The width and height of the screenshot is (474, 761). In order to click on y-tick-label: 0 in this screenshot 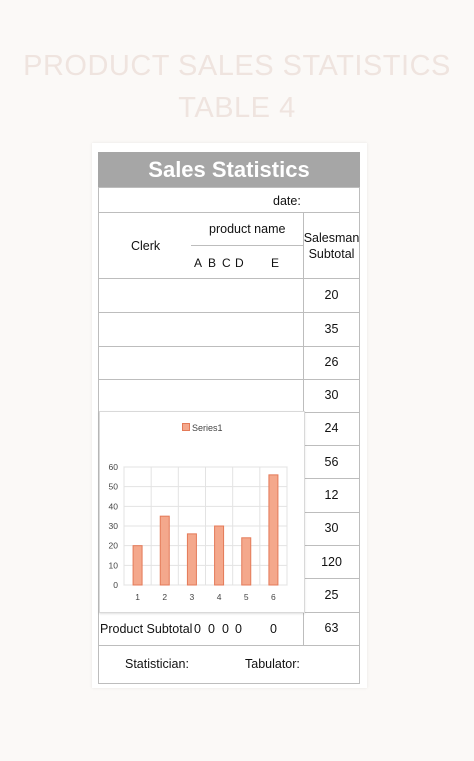, I will do `click(115, 585)`.